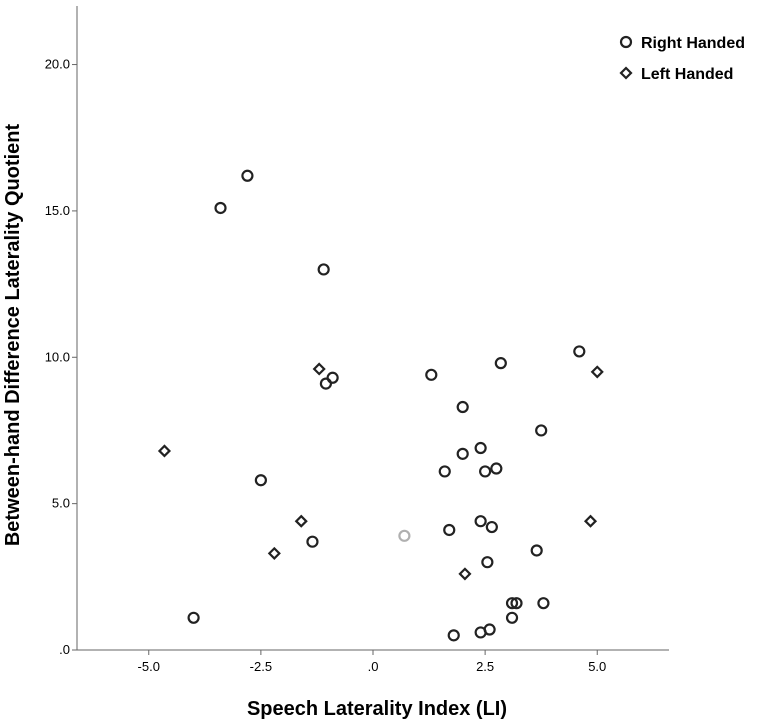  Describe the element at coordinates (687, 74) in the screenshot. I see `legend-label: Left Handed` at that location.